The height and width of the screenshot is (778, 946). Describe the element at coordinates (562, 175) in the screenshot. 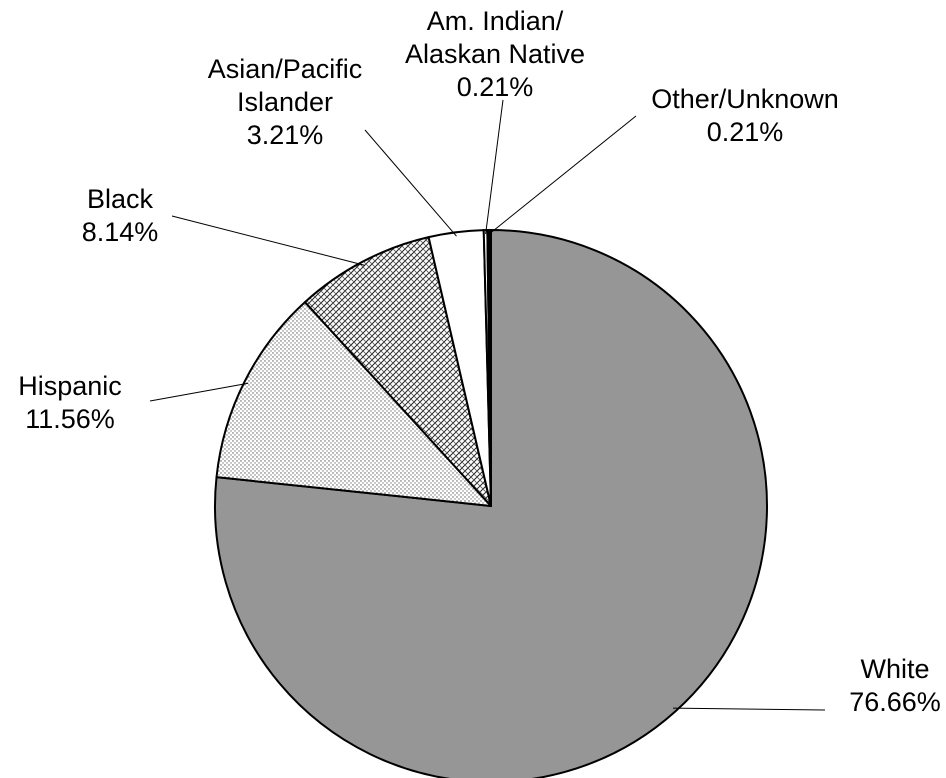

I see `leader-line-other-unknown` at that location.